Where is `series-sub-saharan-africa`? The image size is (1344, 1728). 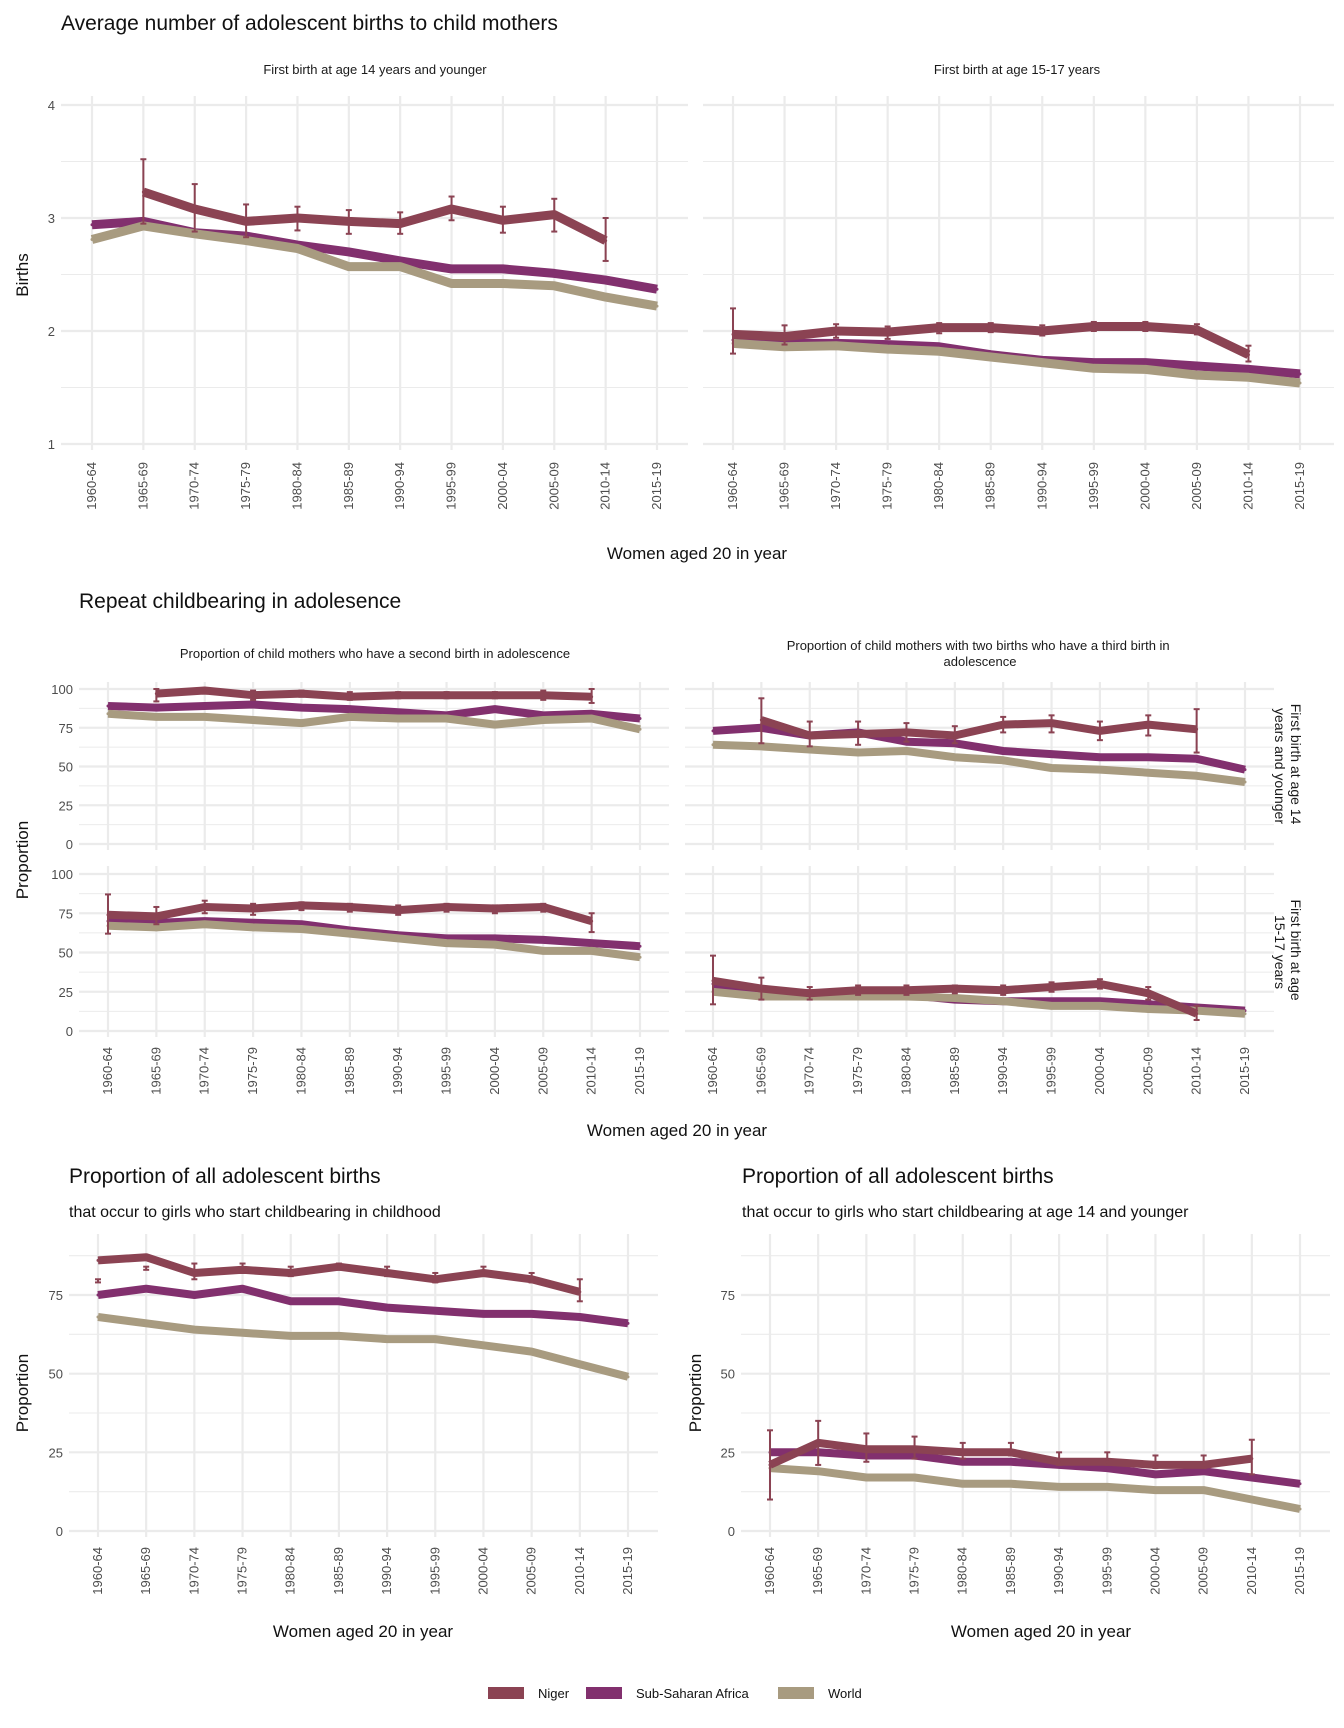
series-sub-saharan-africa is located at coordinates (363, 1306).